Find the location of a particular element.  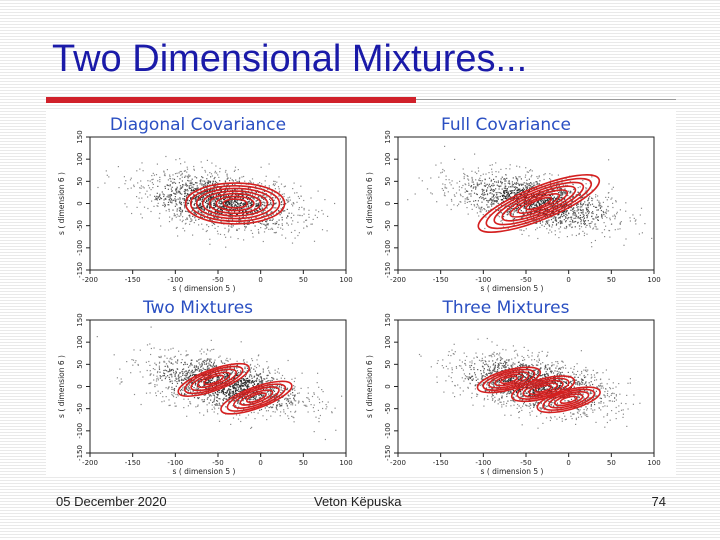

y-tick-label: 100 is located at coordinates (80, 159).